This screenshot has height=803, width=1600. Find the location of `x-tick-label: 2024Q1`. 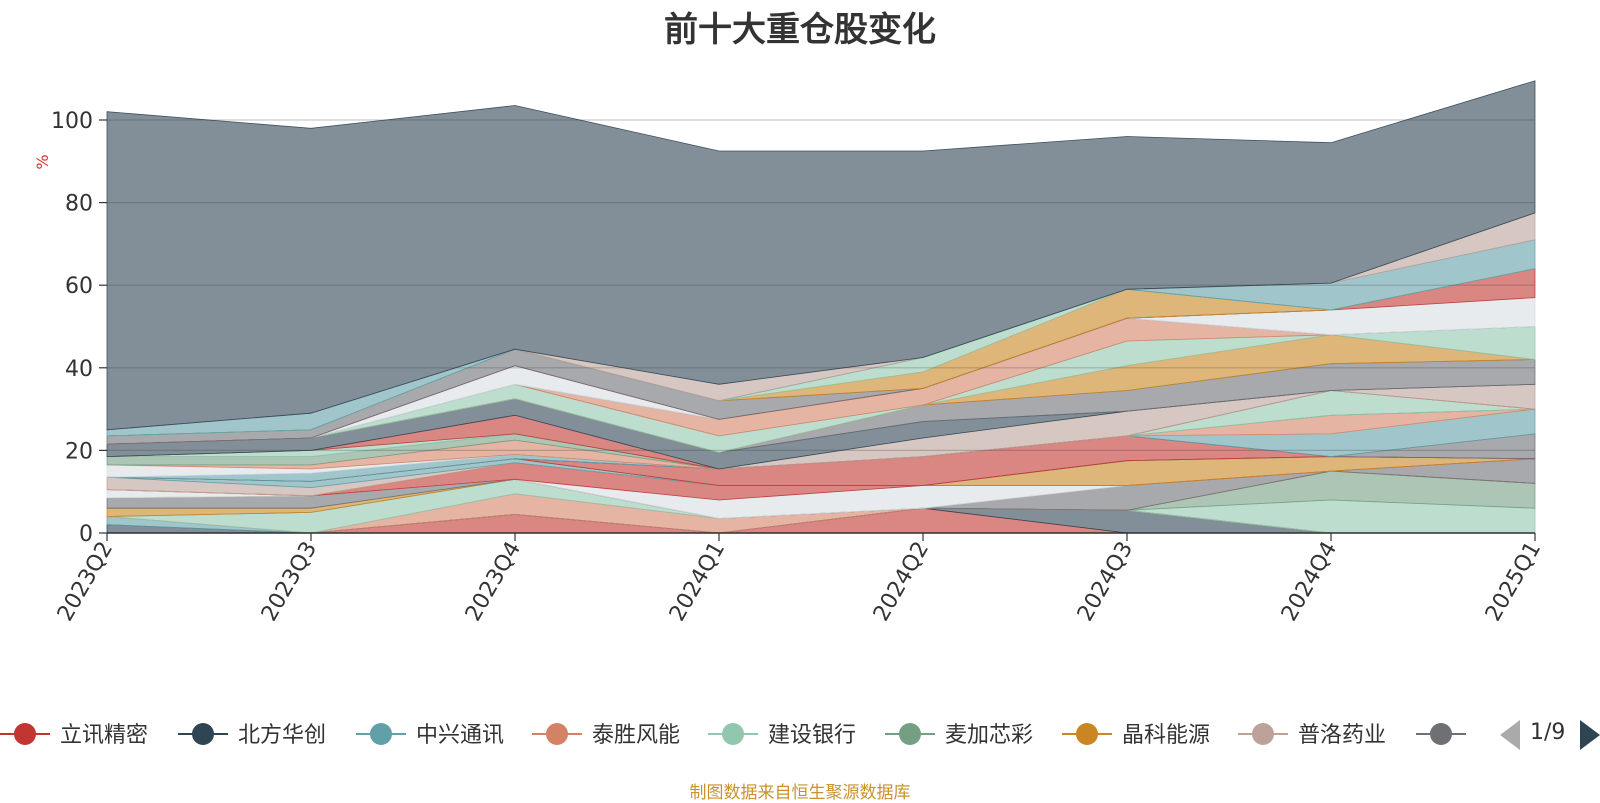

x-tick-label: 2024Q1 is located at coordinates (697, 582).